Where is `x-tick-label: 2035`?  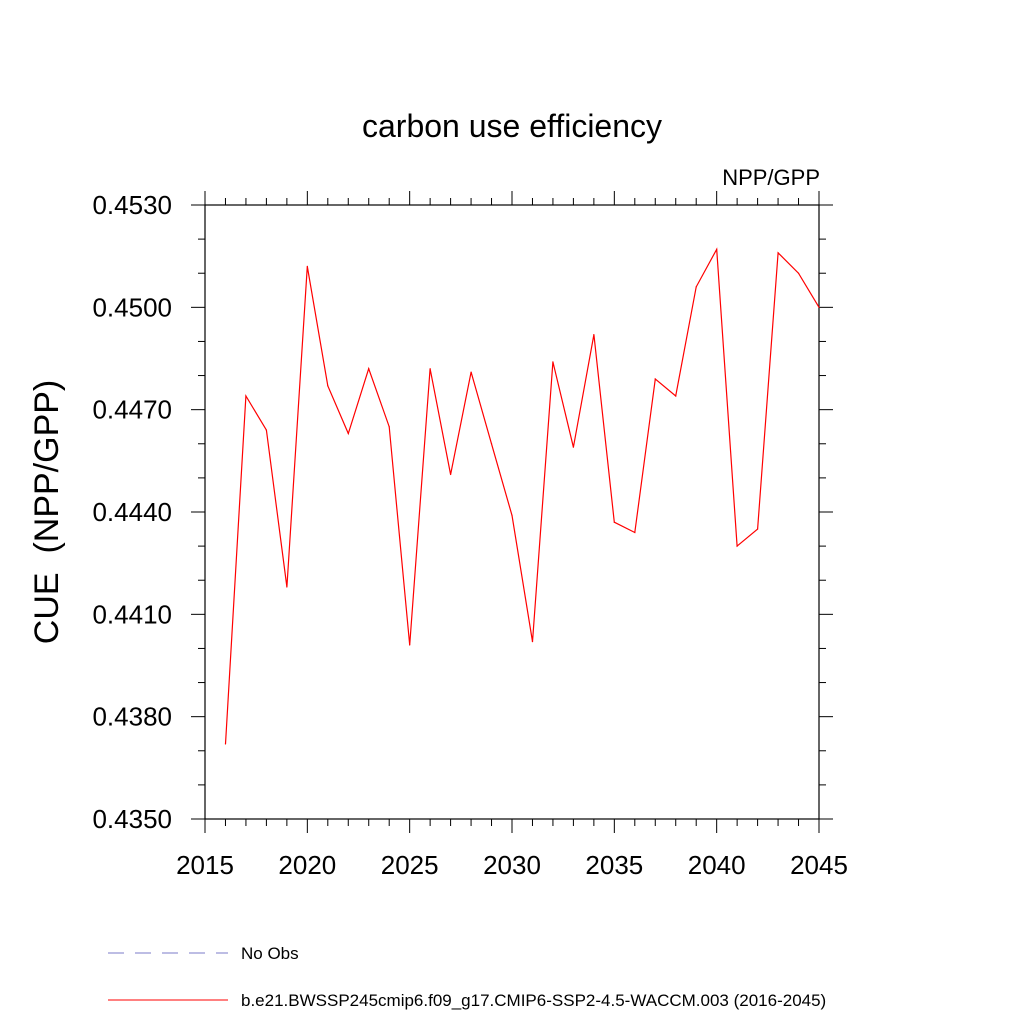
x-tick-label: 2035 is located at coordinates (614, 865).